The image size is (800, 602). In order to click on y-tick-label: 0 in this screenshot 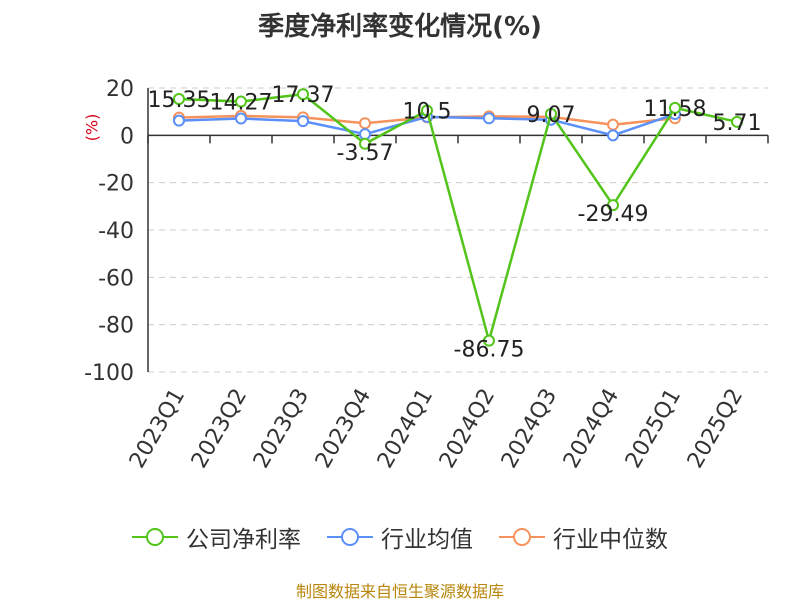, I will do `click(127, 136)`.